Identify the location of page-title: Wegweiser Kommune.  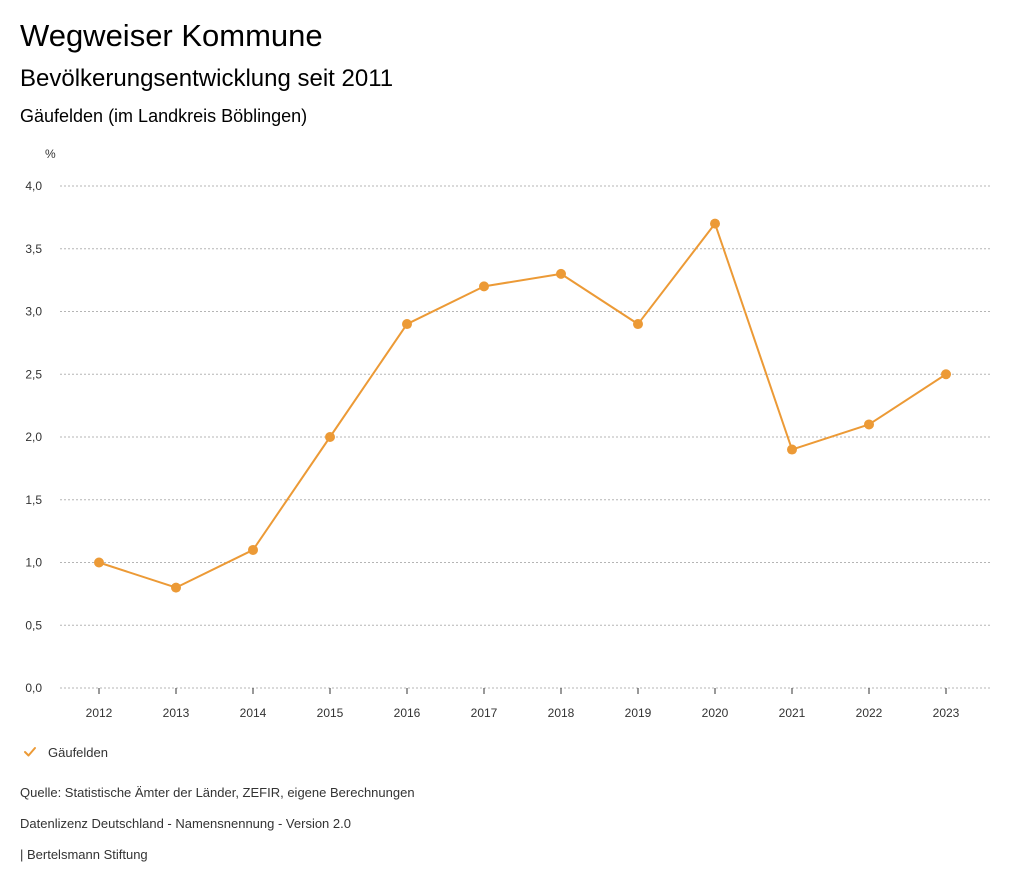
(171, 35).